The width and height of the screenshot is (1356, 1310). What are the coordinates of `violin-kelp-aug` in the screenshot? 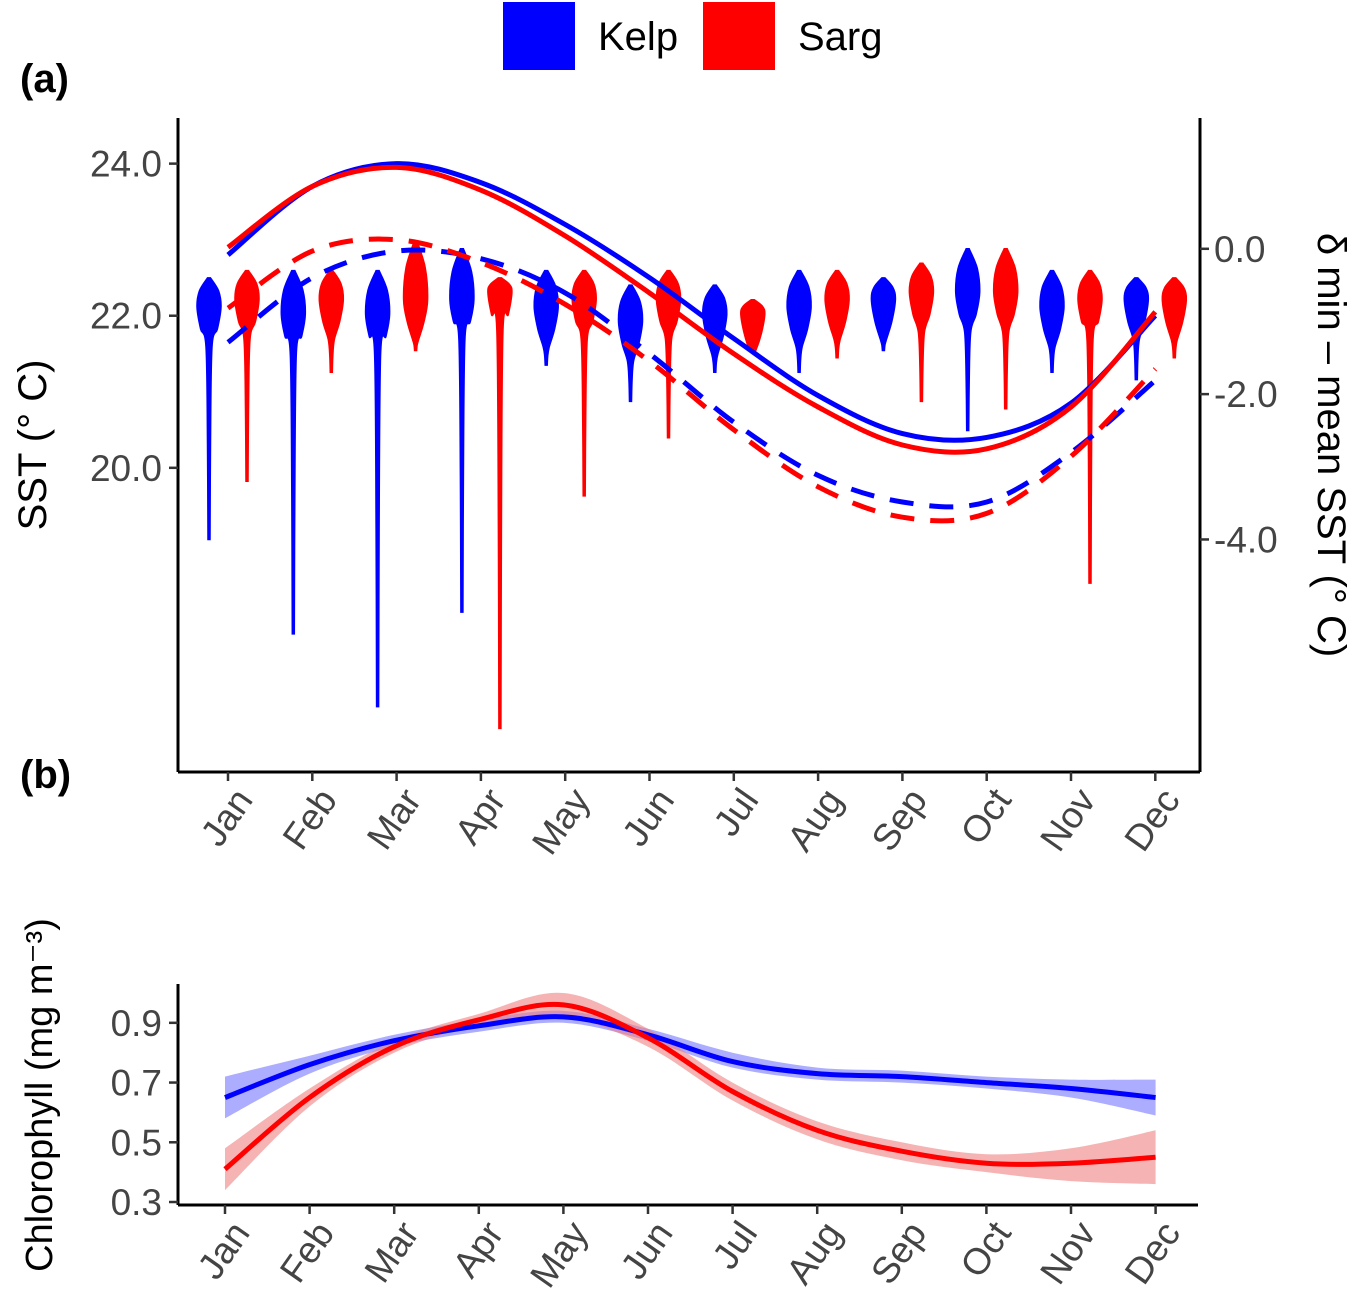 It's located at (799, 321).